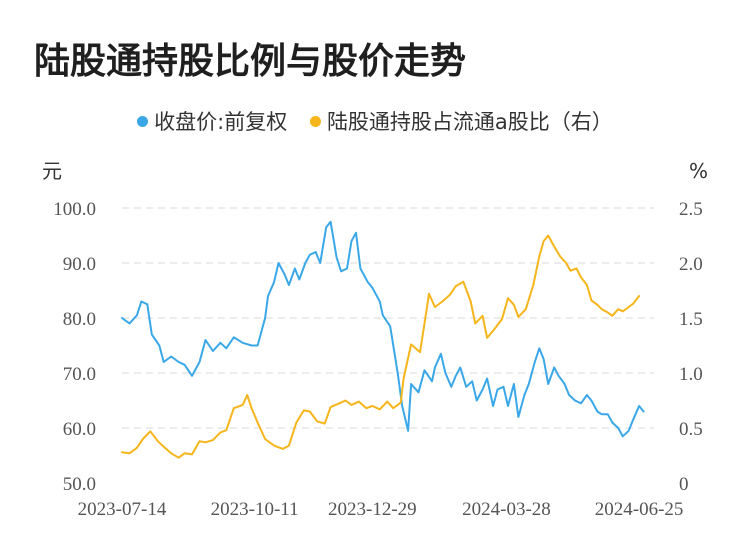 This screenshot has width=750, height=558. I want to click on y-left-tick-label: 90.0, so click(79, 264).